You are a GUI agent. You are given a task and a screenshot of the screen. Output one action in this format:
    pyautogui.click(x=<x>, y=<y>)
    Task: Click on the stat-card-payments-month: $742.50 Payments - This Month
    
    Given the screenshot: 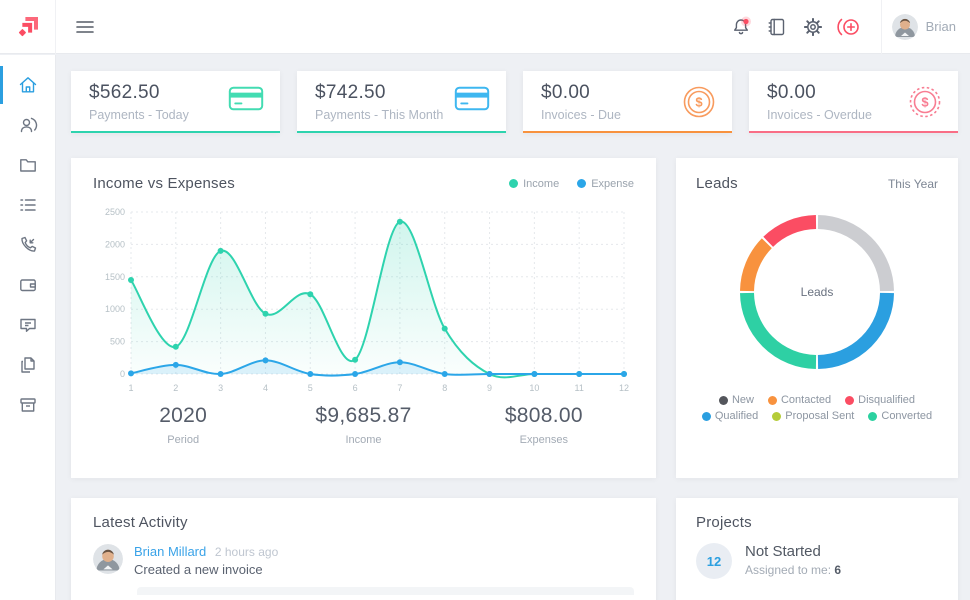 What is the action you would take?
    pyautogui.click(x=401, y=102)
    